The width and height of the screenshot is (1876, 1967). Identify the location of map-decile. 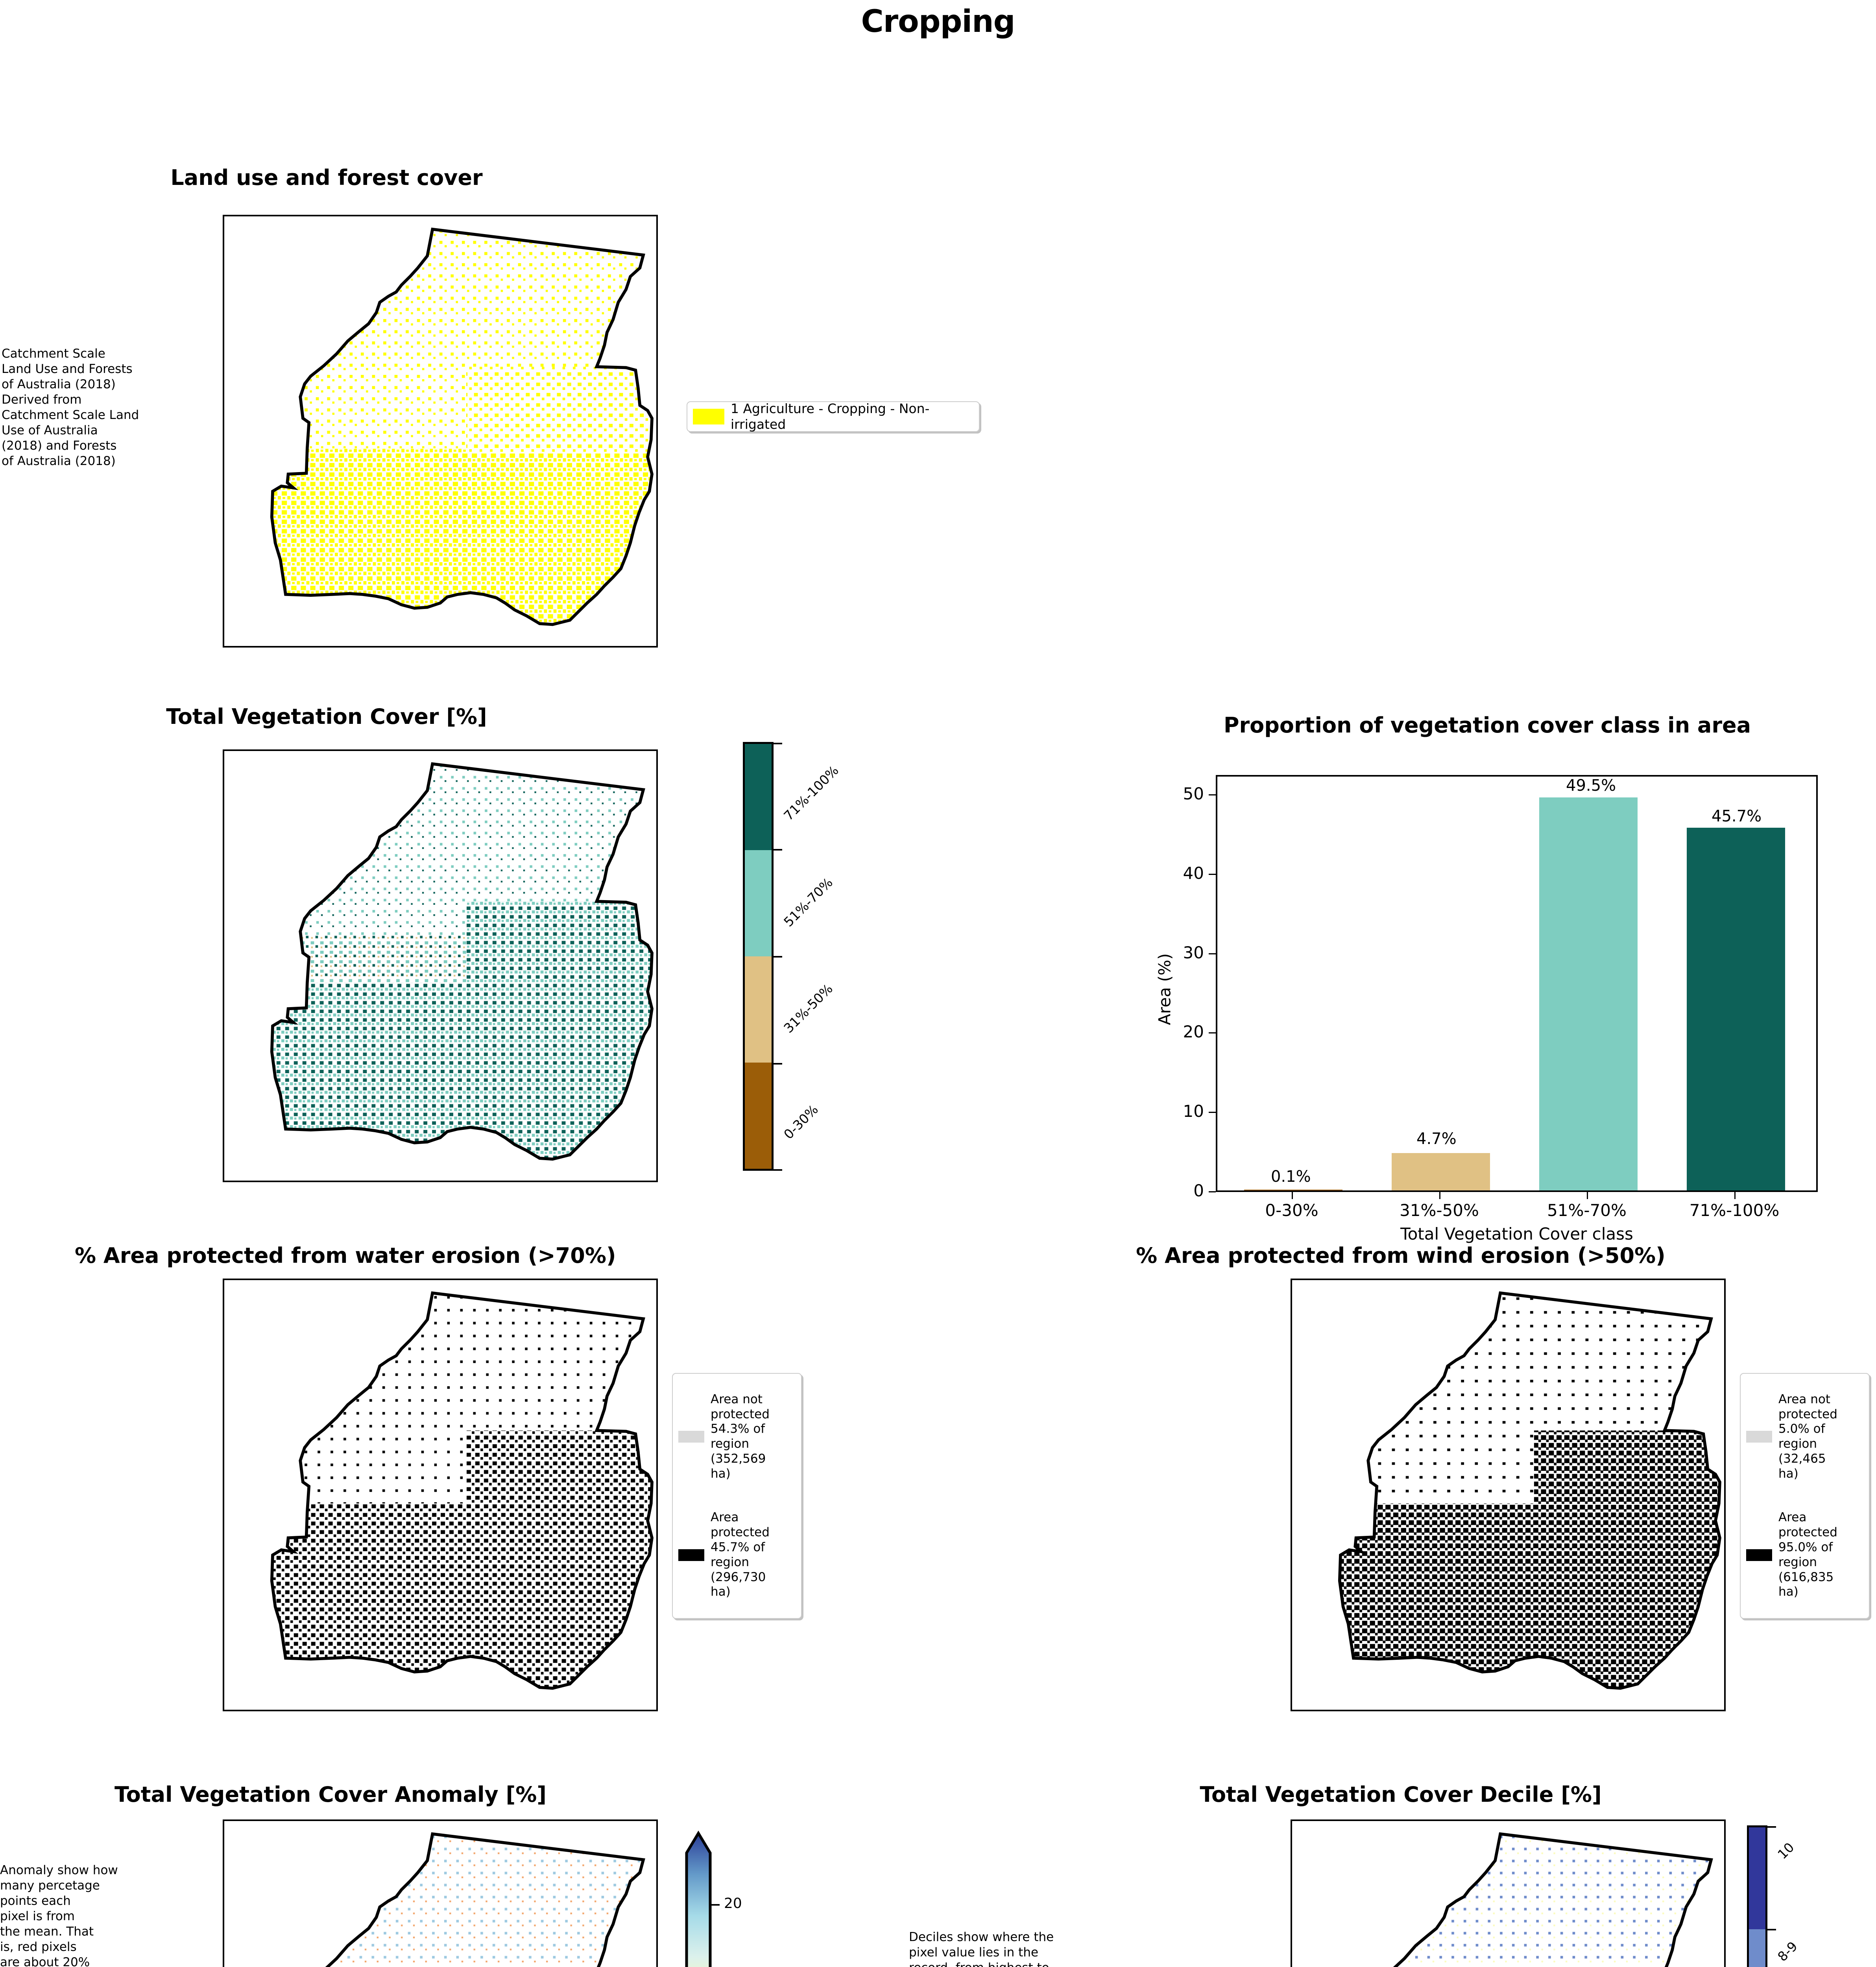
(1508, 1893).